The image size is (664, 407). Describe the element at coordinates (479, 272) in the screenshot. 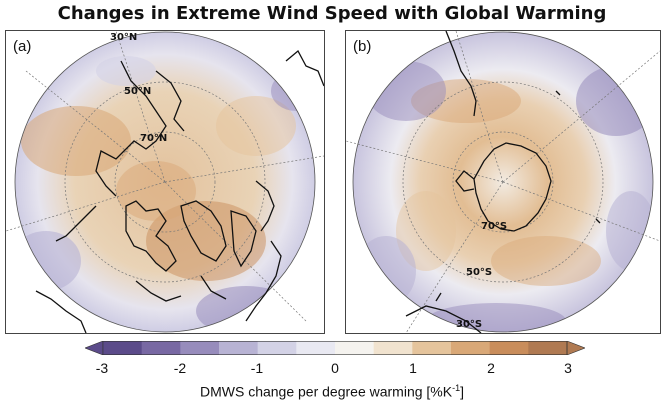

I see `lat-label-50s: 50°S` at that location.